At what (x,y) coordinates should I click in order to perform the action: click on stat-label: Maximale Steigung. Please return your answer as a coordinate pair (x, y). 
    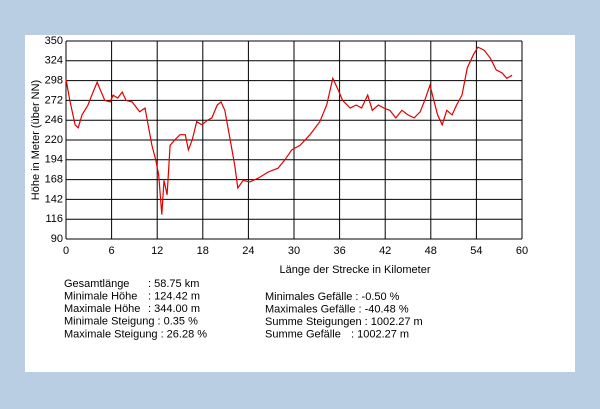
    Looking at the image, I should click on (111, 334).